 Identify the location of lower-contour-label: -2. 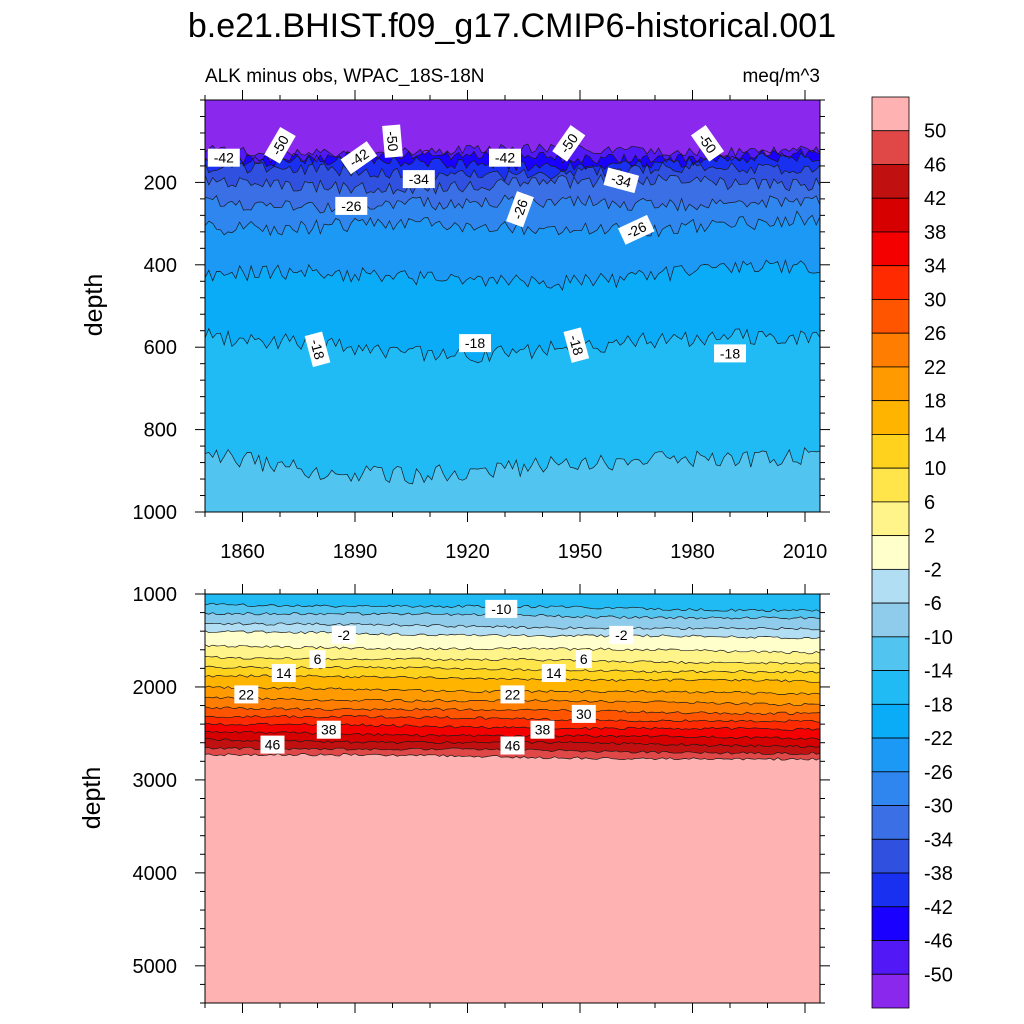
(343, 634).